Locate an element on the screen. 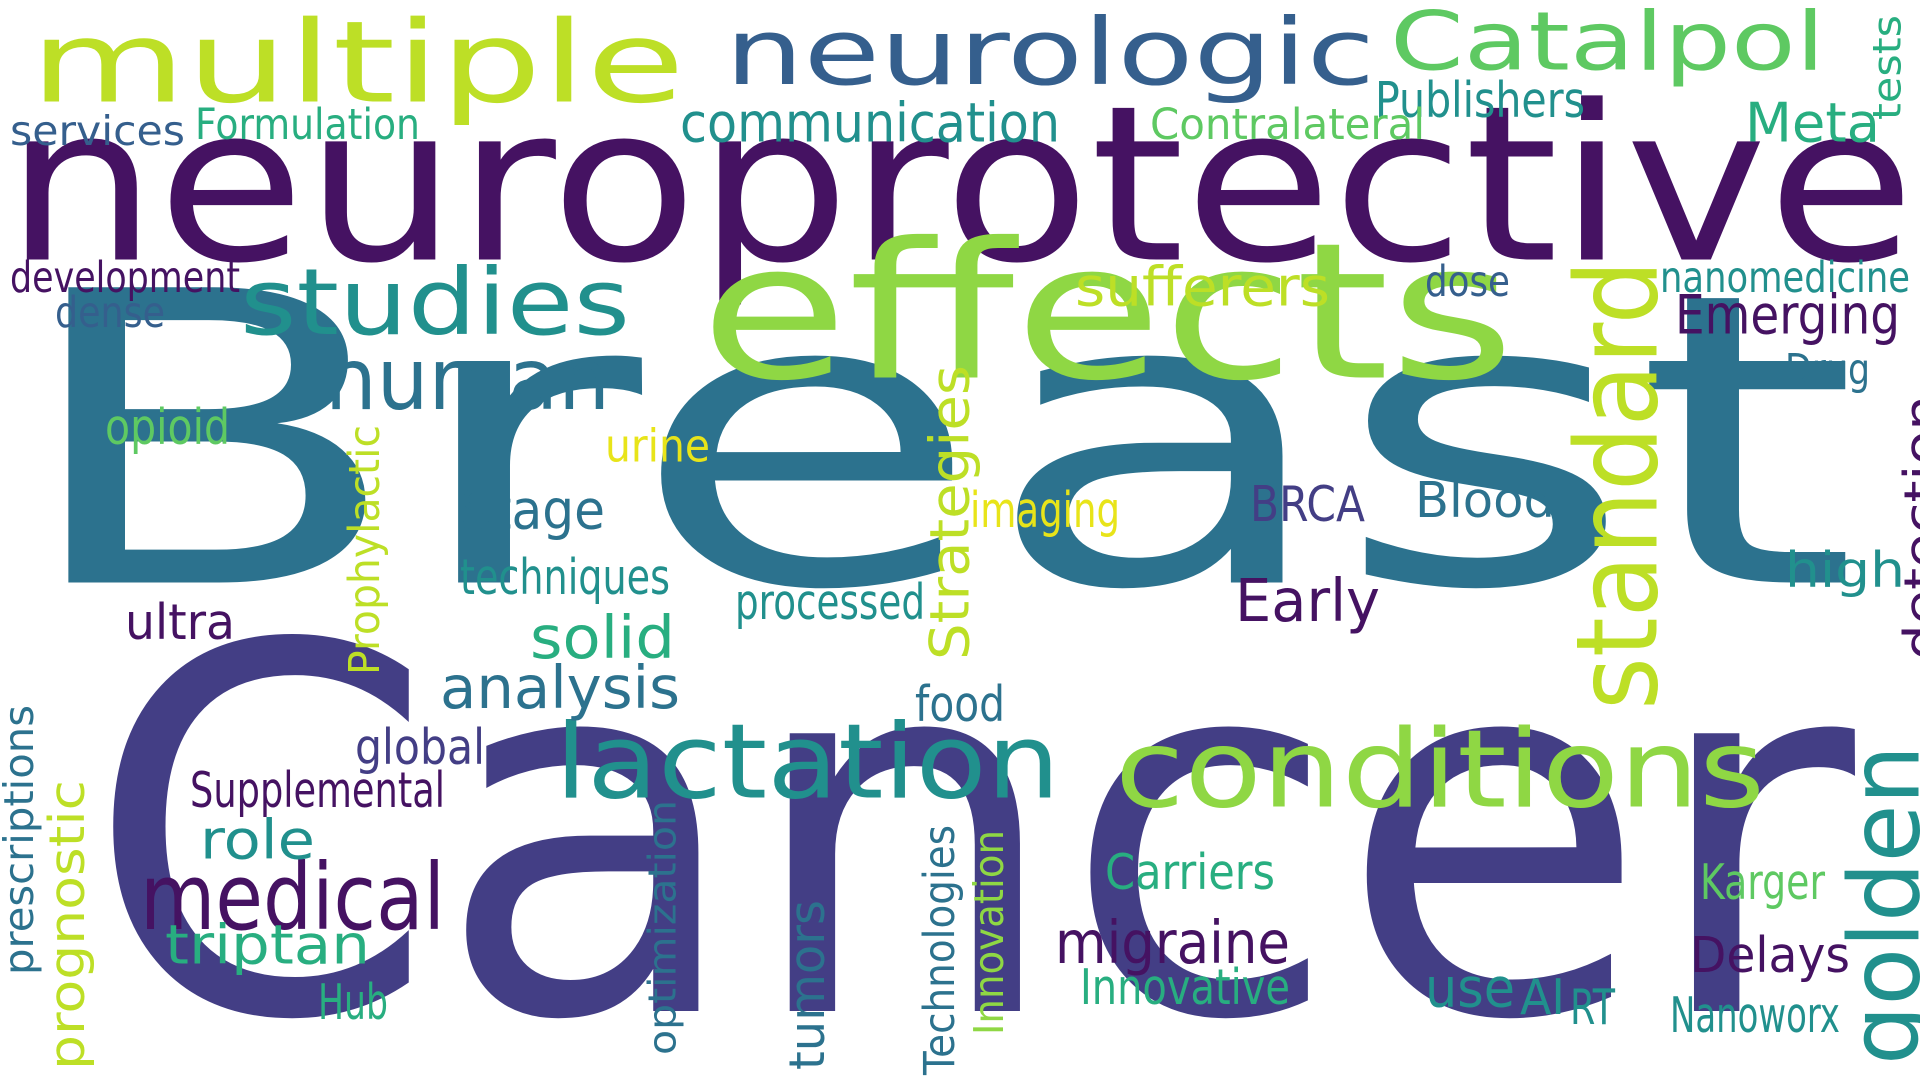  cloud-word: Supplemental is located at coordinates (317, 790).